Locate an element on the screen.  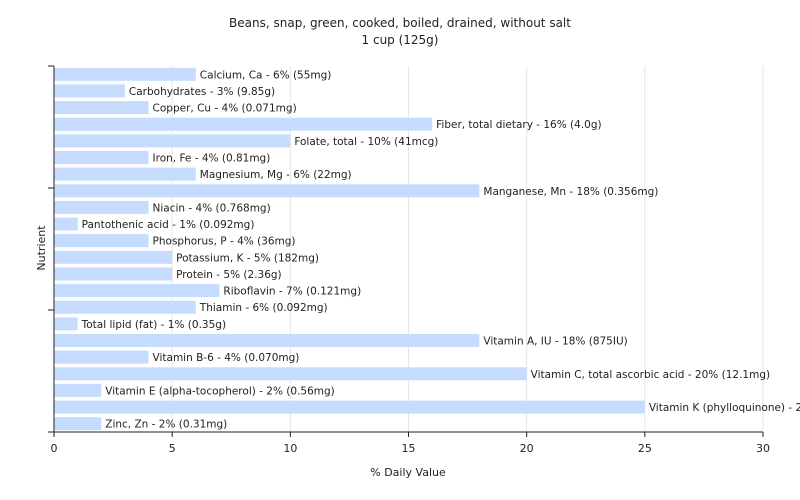
bar-label: Phosphorus, P - 4% (36mg) is located at coordinates (224, 242).